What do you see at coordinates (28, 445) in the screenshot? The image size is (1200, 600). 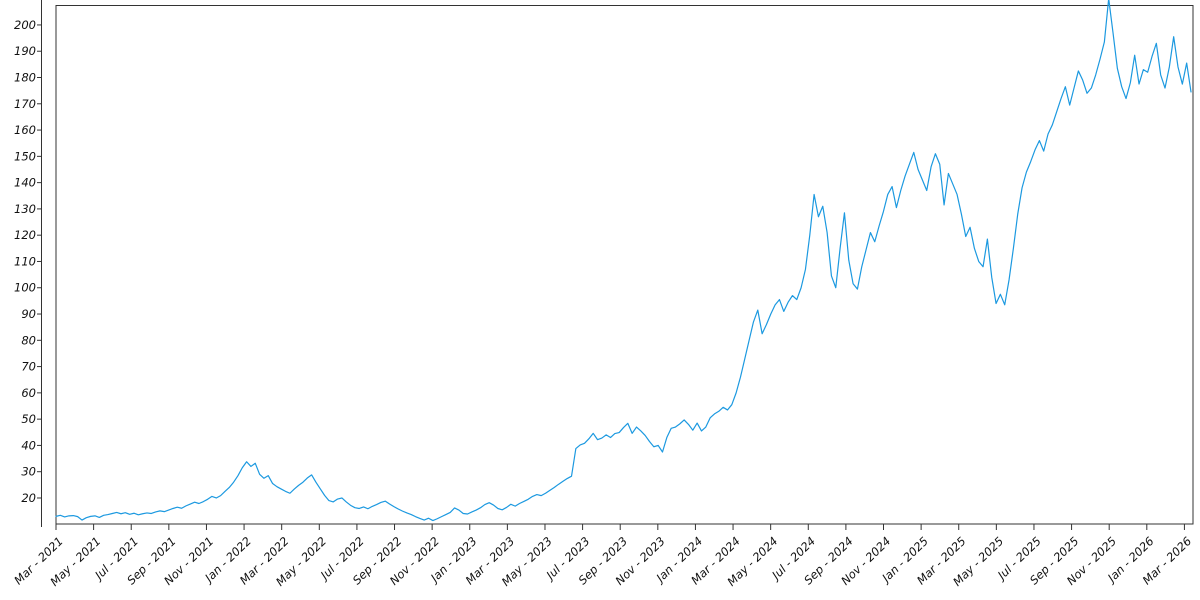 I see `y-tick-label: 40` at bounding box center [28, 445].